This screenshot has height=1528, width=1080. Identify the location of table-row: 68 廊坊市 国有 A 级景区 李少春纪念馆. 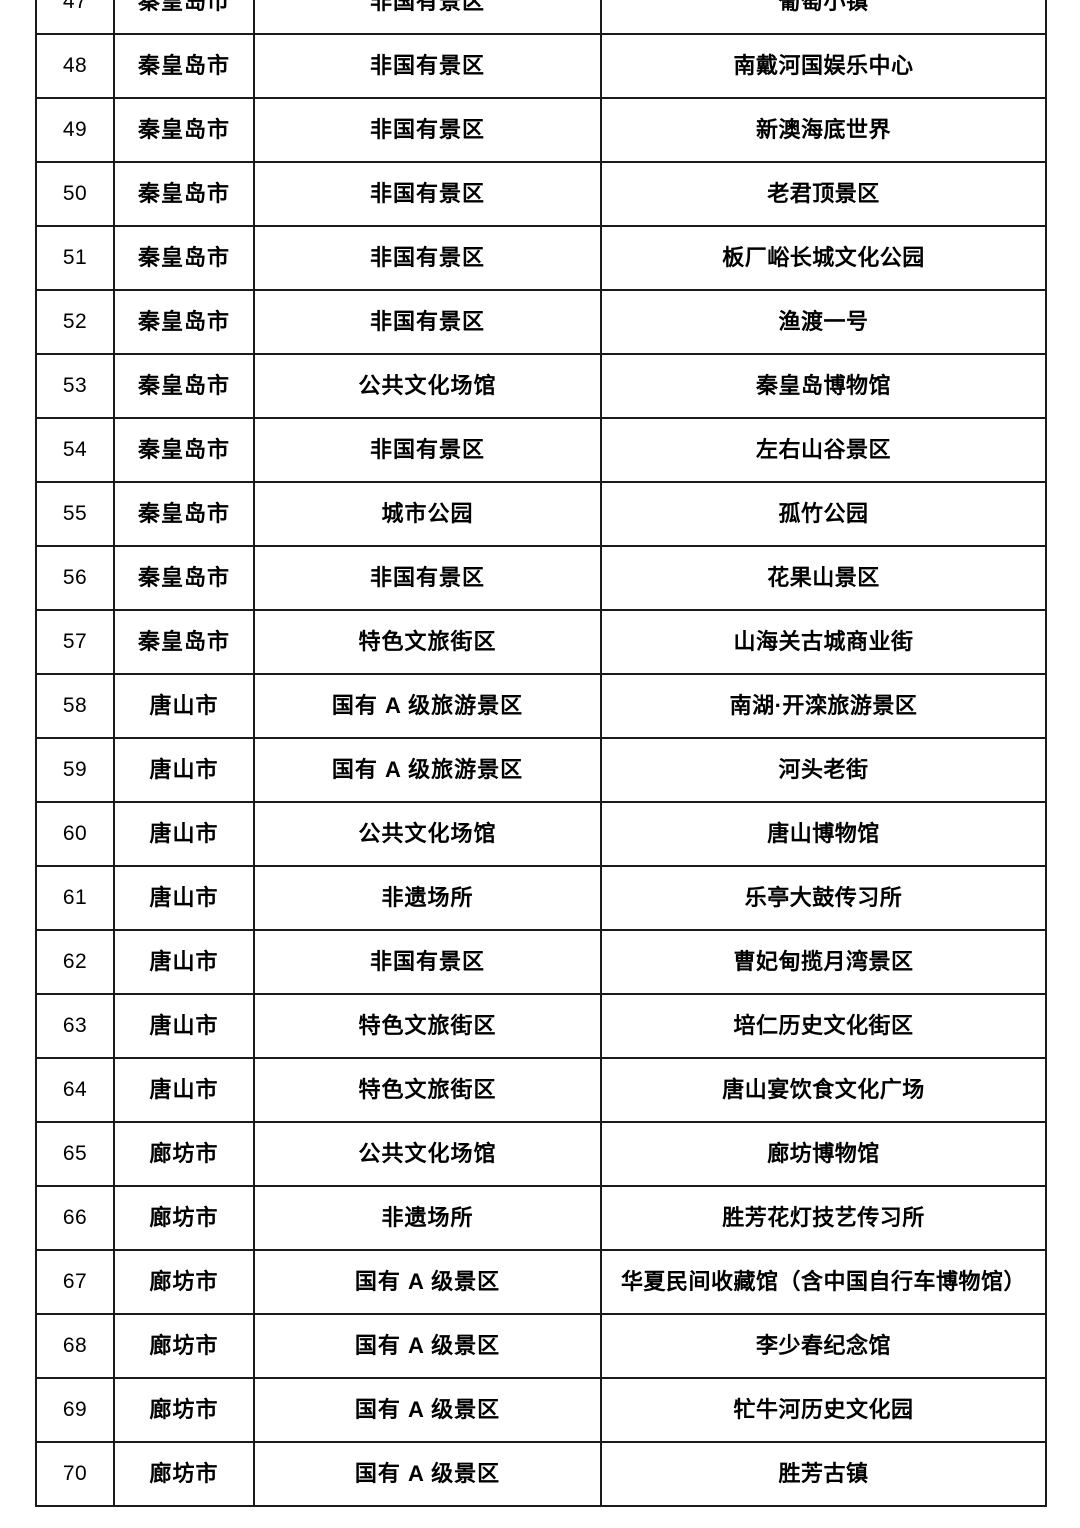
(541, 1346).